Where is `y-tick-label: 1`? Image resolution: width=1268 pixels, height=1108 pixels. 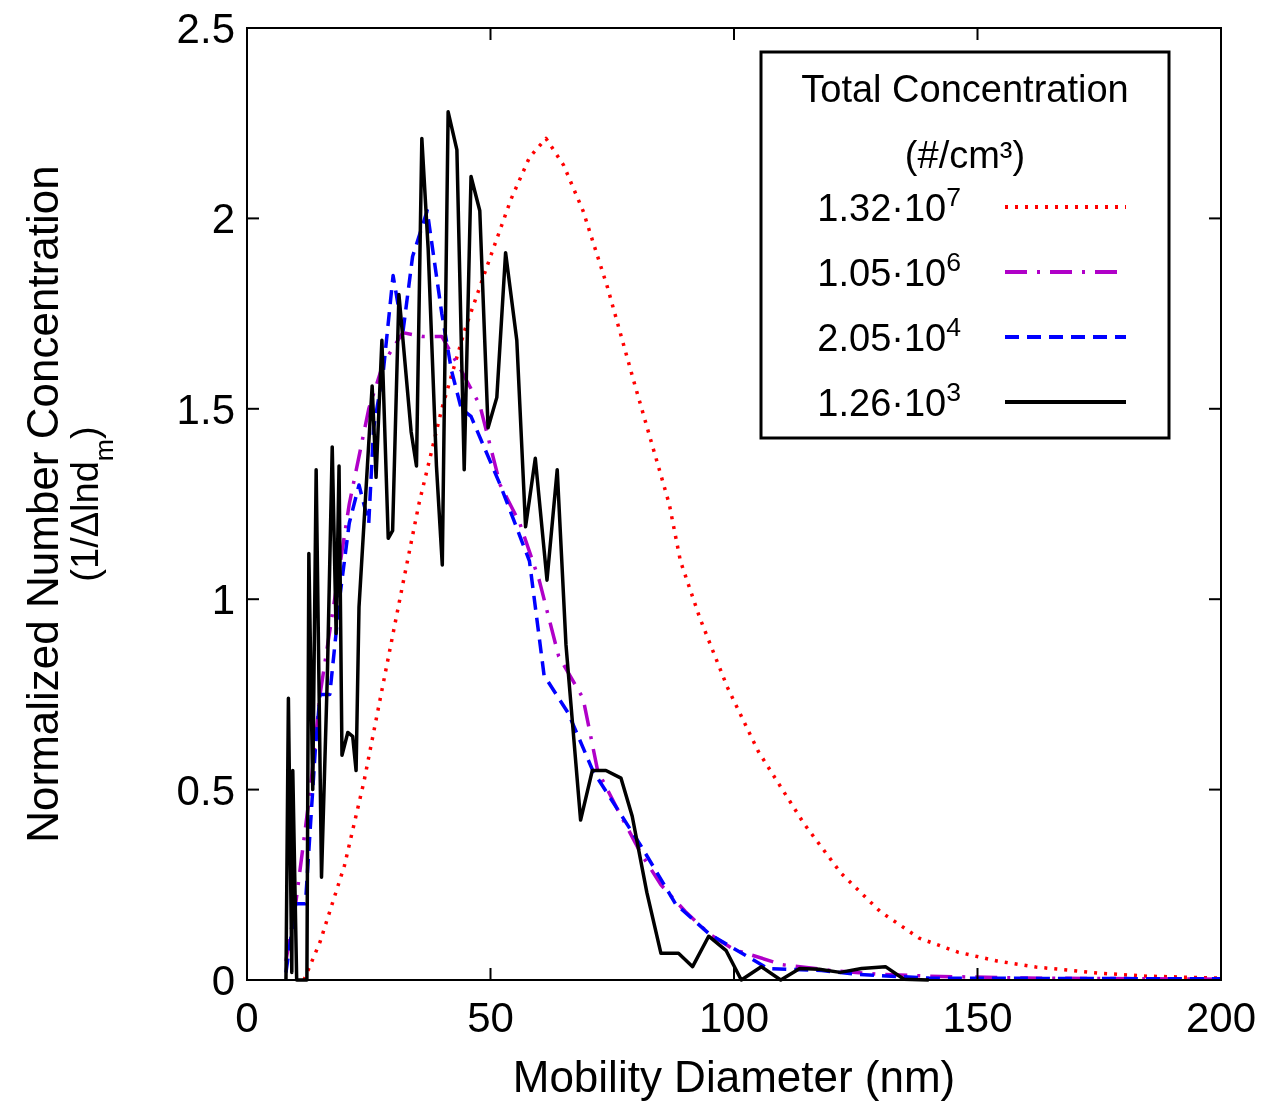
y-tick-label: 1 is located at coordinates (223, 600).